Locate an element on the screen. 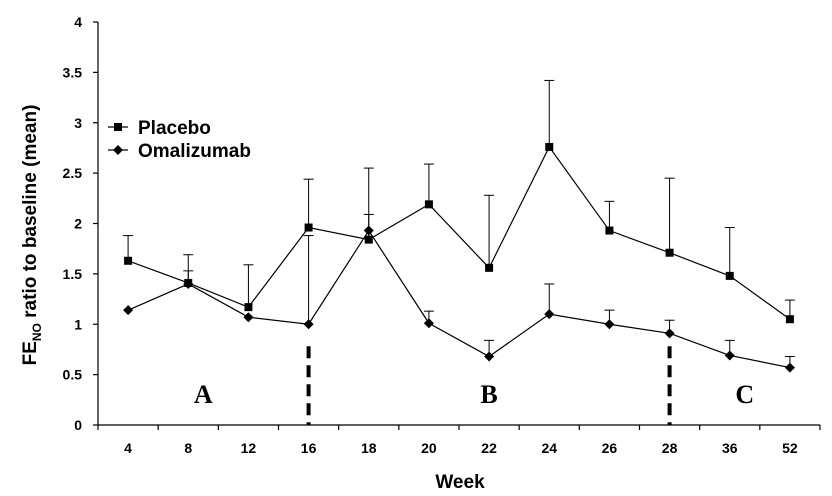 This screenshot has height=496, width=832. y-tick-label: 1 is located at coordinates (78, 324).